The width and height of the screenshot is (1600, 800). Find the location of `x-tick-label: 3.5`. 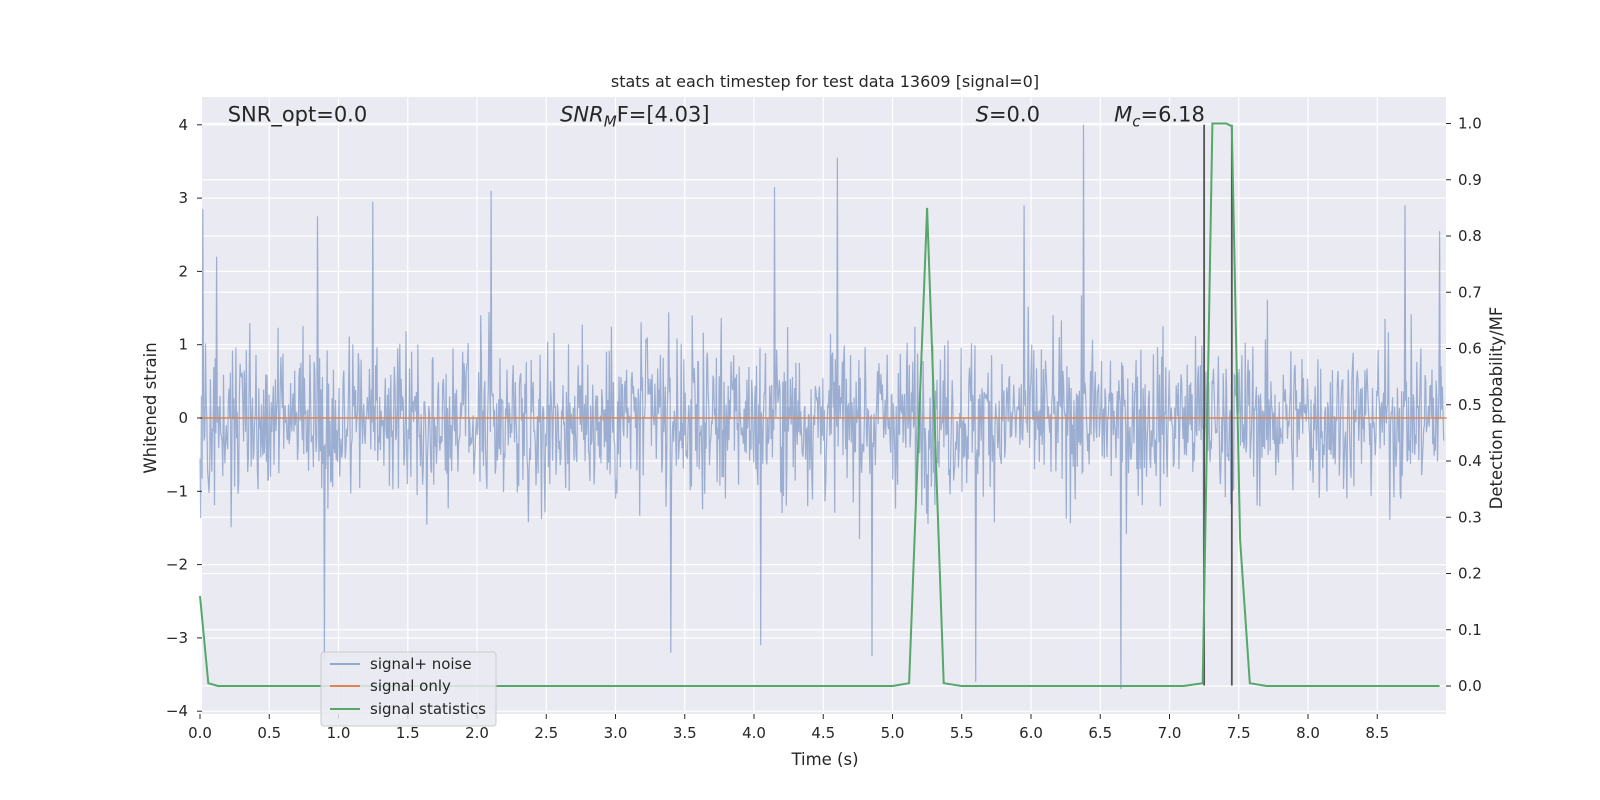

x-tick-label: 3.5 is located at coordinates (685, 733).